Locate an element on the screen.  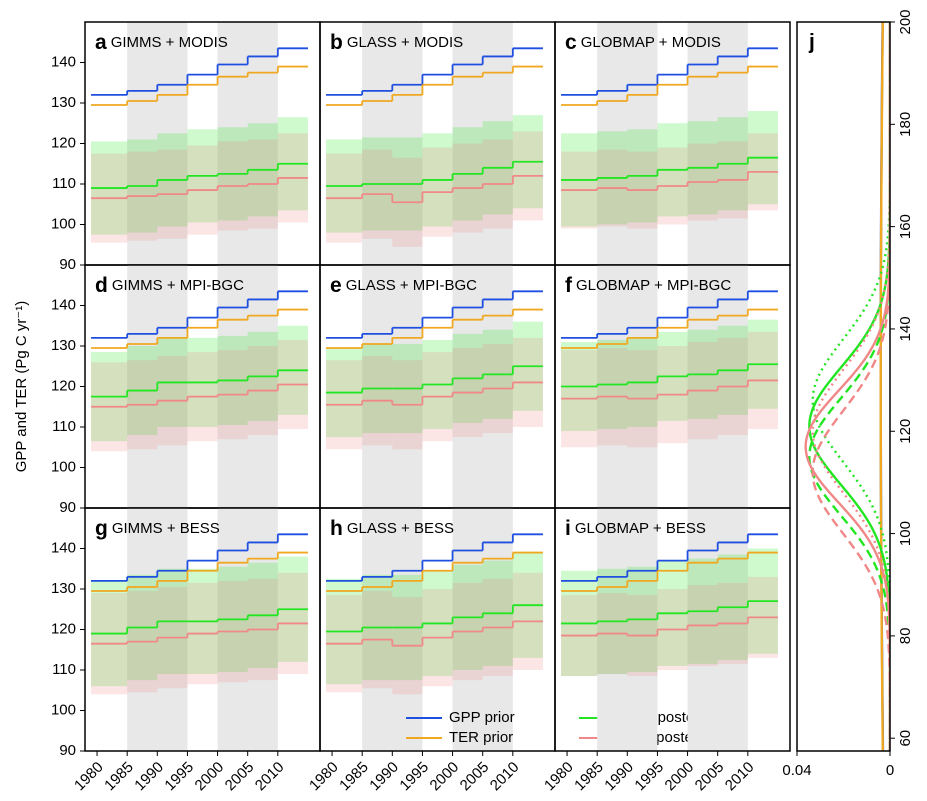
y-tick-label: 200 is located at coordinates (905, 21).